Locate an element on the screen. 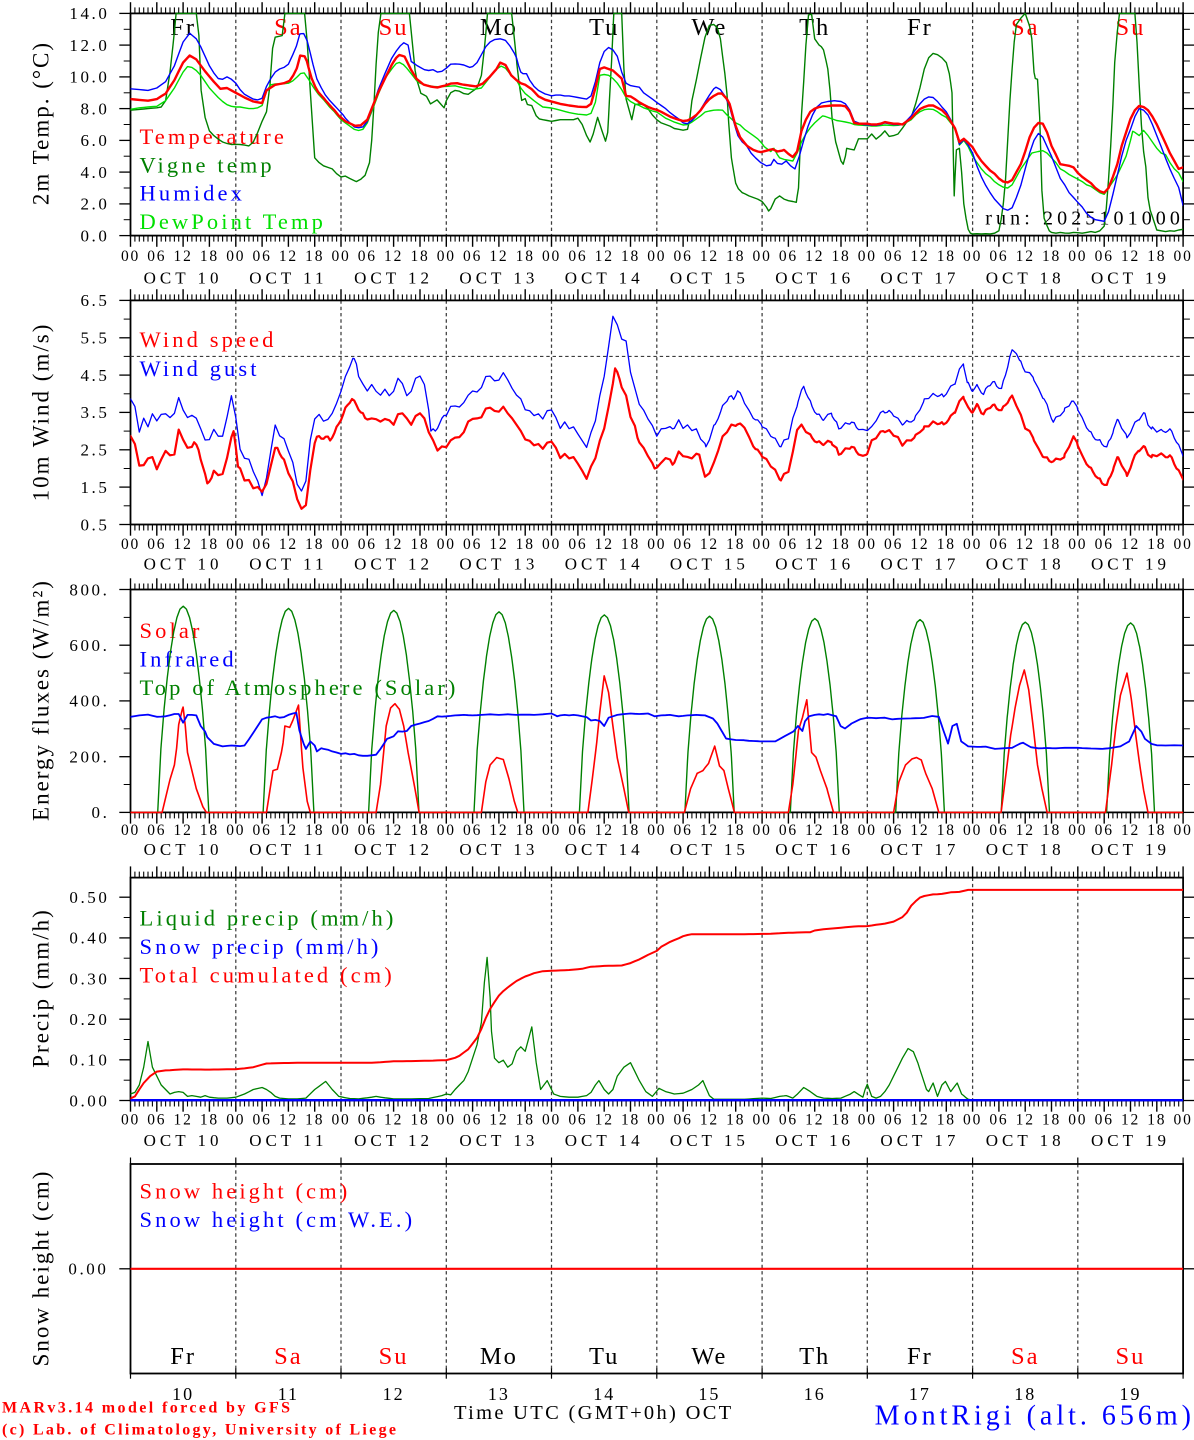 This screenshot has width=1194, height=1440. svg-text: 12.0 is located at coordinates (89, 45).